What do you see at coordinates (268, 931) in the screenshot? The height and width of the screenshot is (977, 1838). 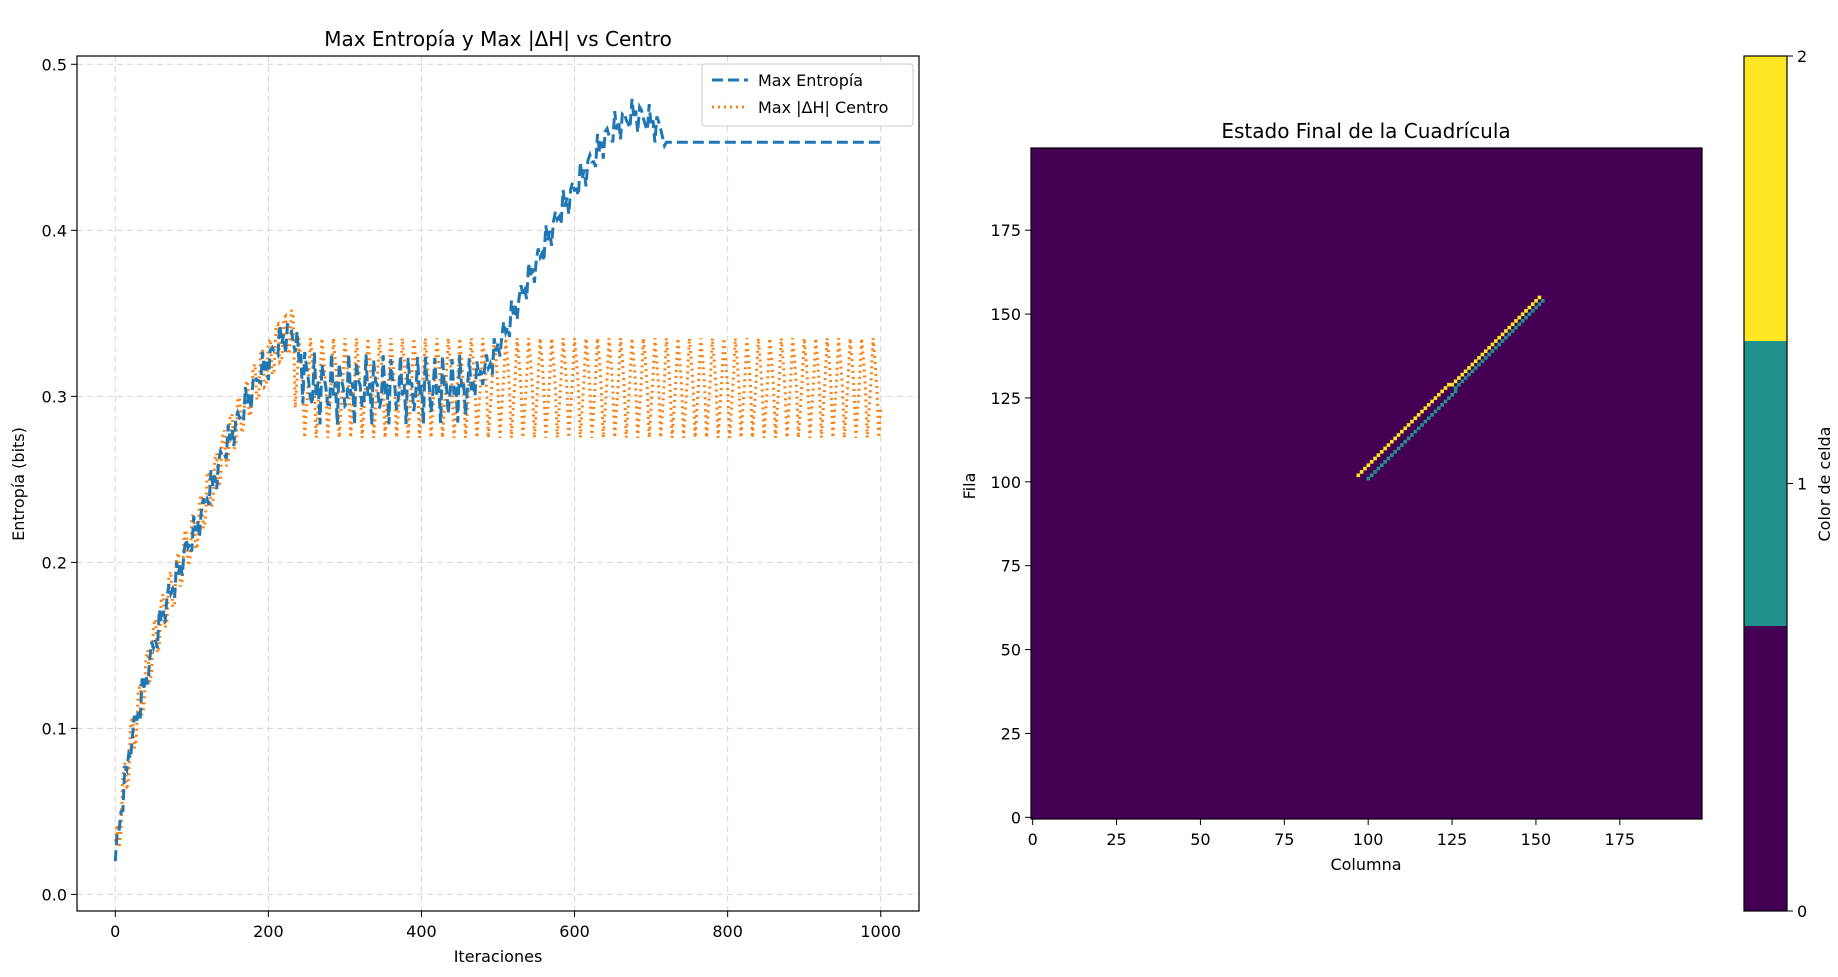 I see `x-tick-label: 200` at bounding box center [268, 931].